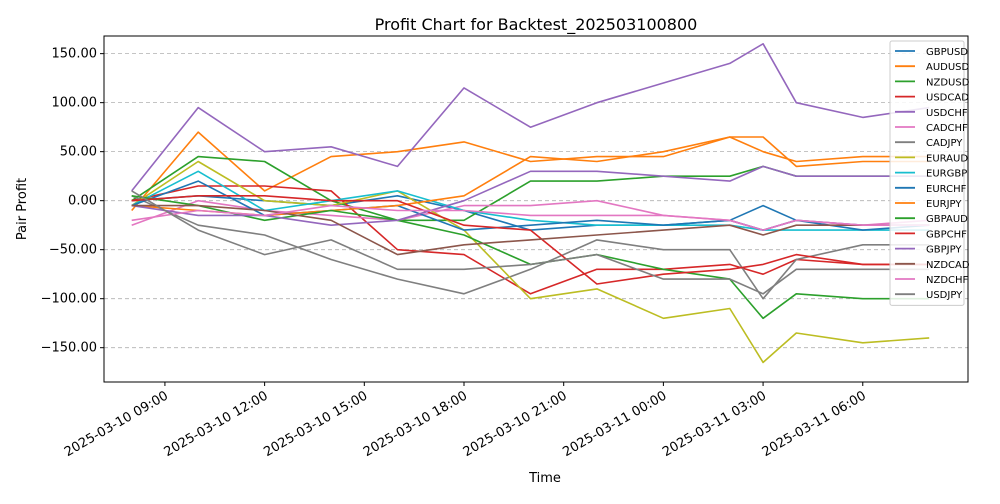  Describe the element at coordinates (946, 174) in the screenshot. I see `legend-label: EURGBP` at that location.